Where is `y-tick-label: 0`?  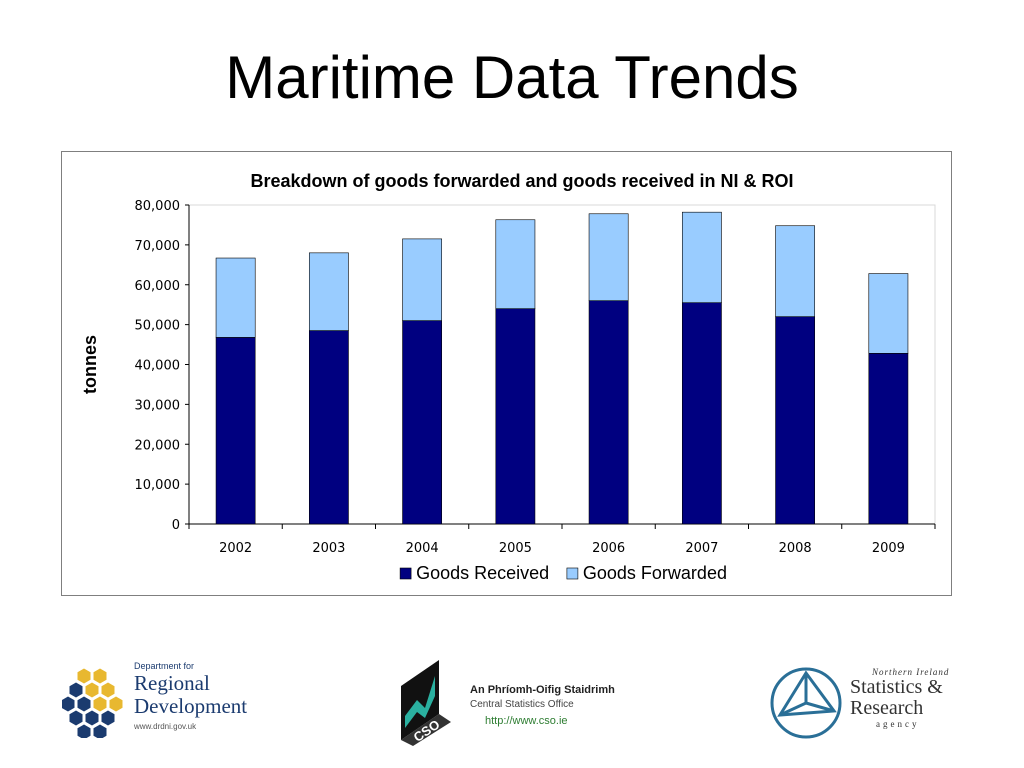 y-tick-label: 0 is located at coordinates (176, 525).